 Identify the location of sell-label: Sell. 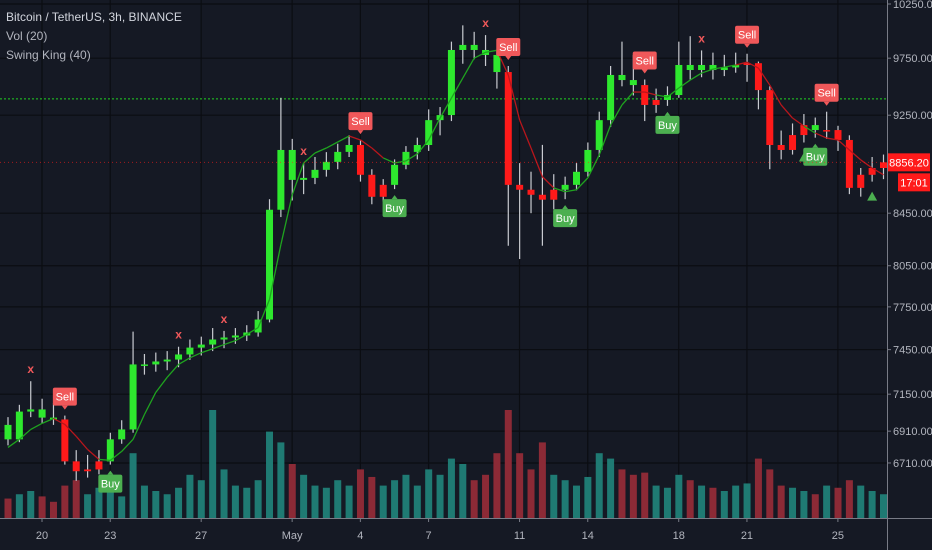
(644, 62).